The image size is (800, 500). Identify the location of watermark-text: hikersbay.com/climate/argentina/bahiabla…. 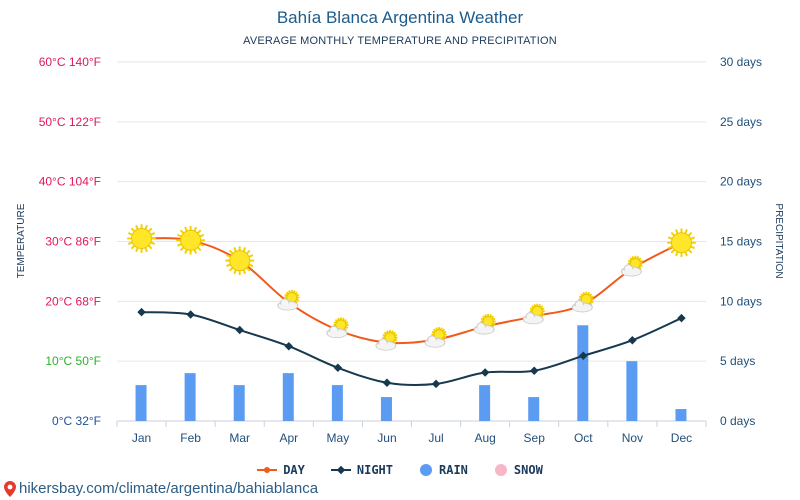
(169, 488).